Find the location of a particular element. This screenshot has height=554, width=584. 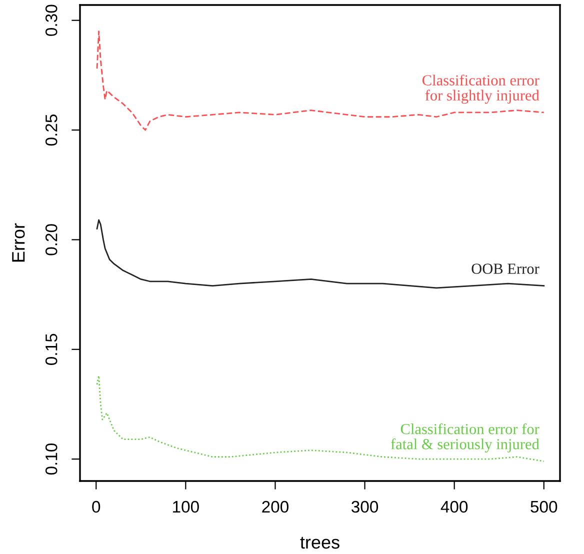

x-tick-label: 100 is located at coordinates (186, 506).